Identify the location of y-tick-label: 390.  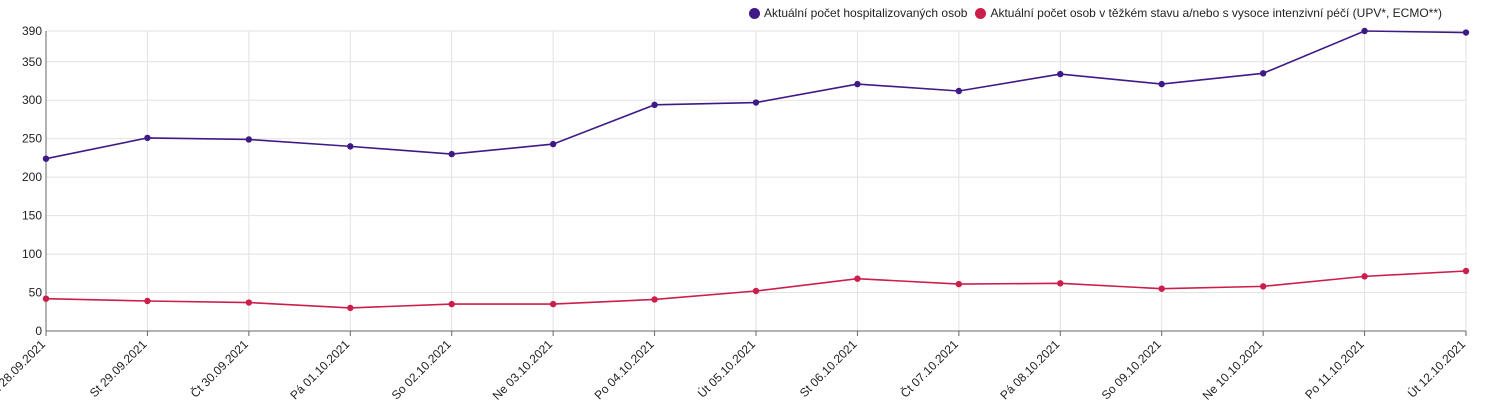
(32, 31).